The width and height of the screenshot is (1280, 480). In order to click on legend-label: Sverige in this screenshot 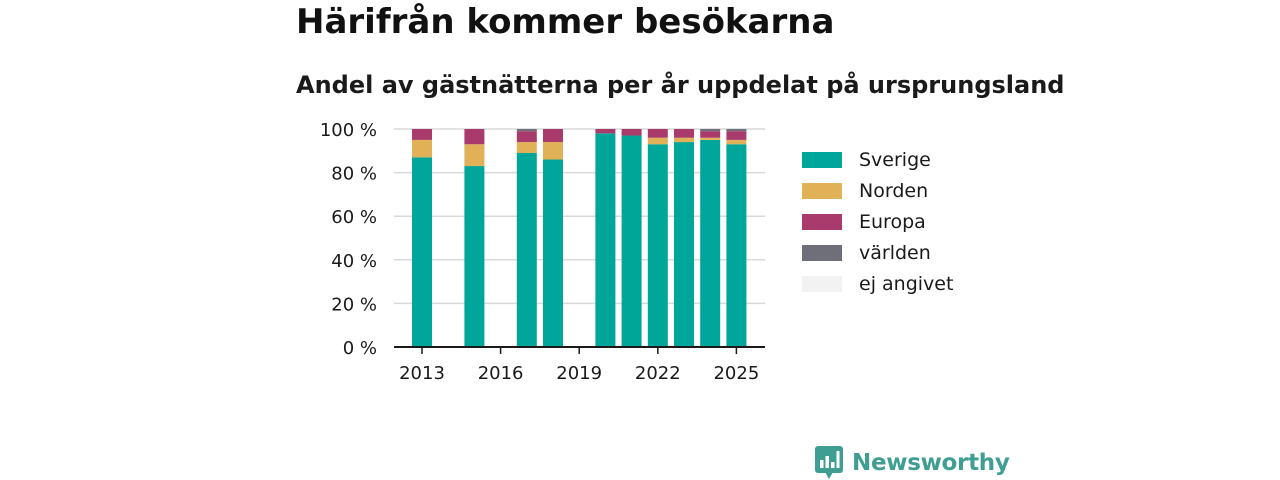, I will do `click(895, 159)`.